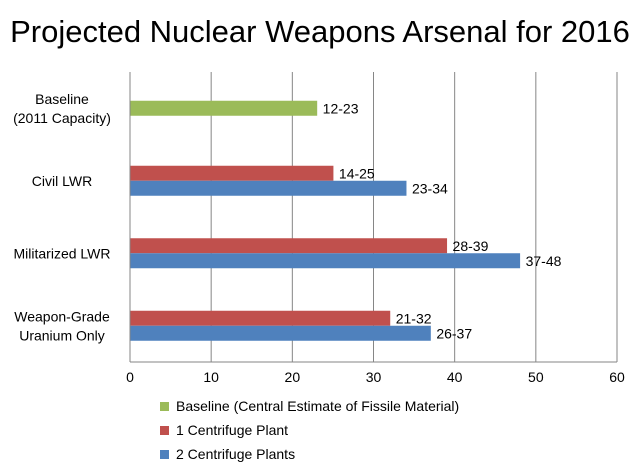 Image resolution: width=640 pixels, height=473 pixels. I want to click on data-label: 28-39, so click(471, 246).